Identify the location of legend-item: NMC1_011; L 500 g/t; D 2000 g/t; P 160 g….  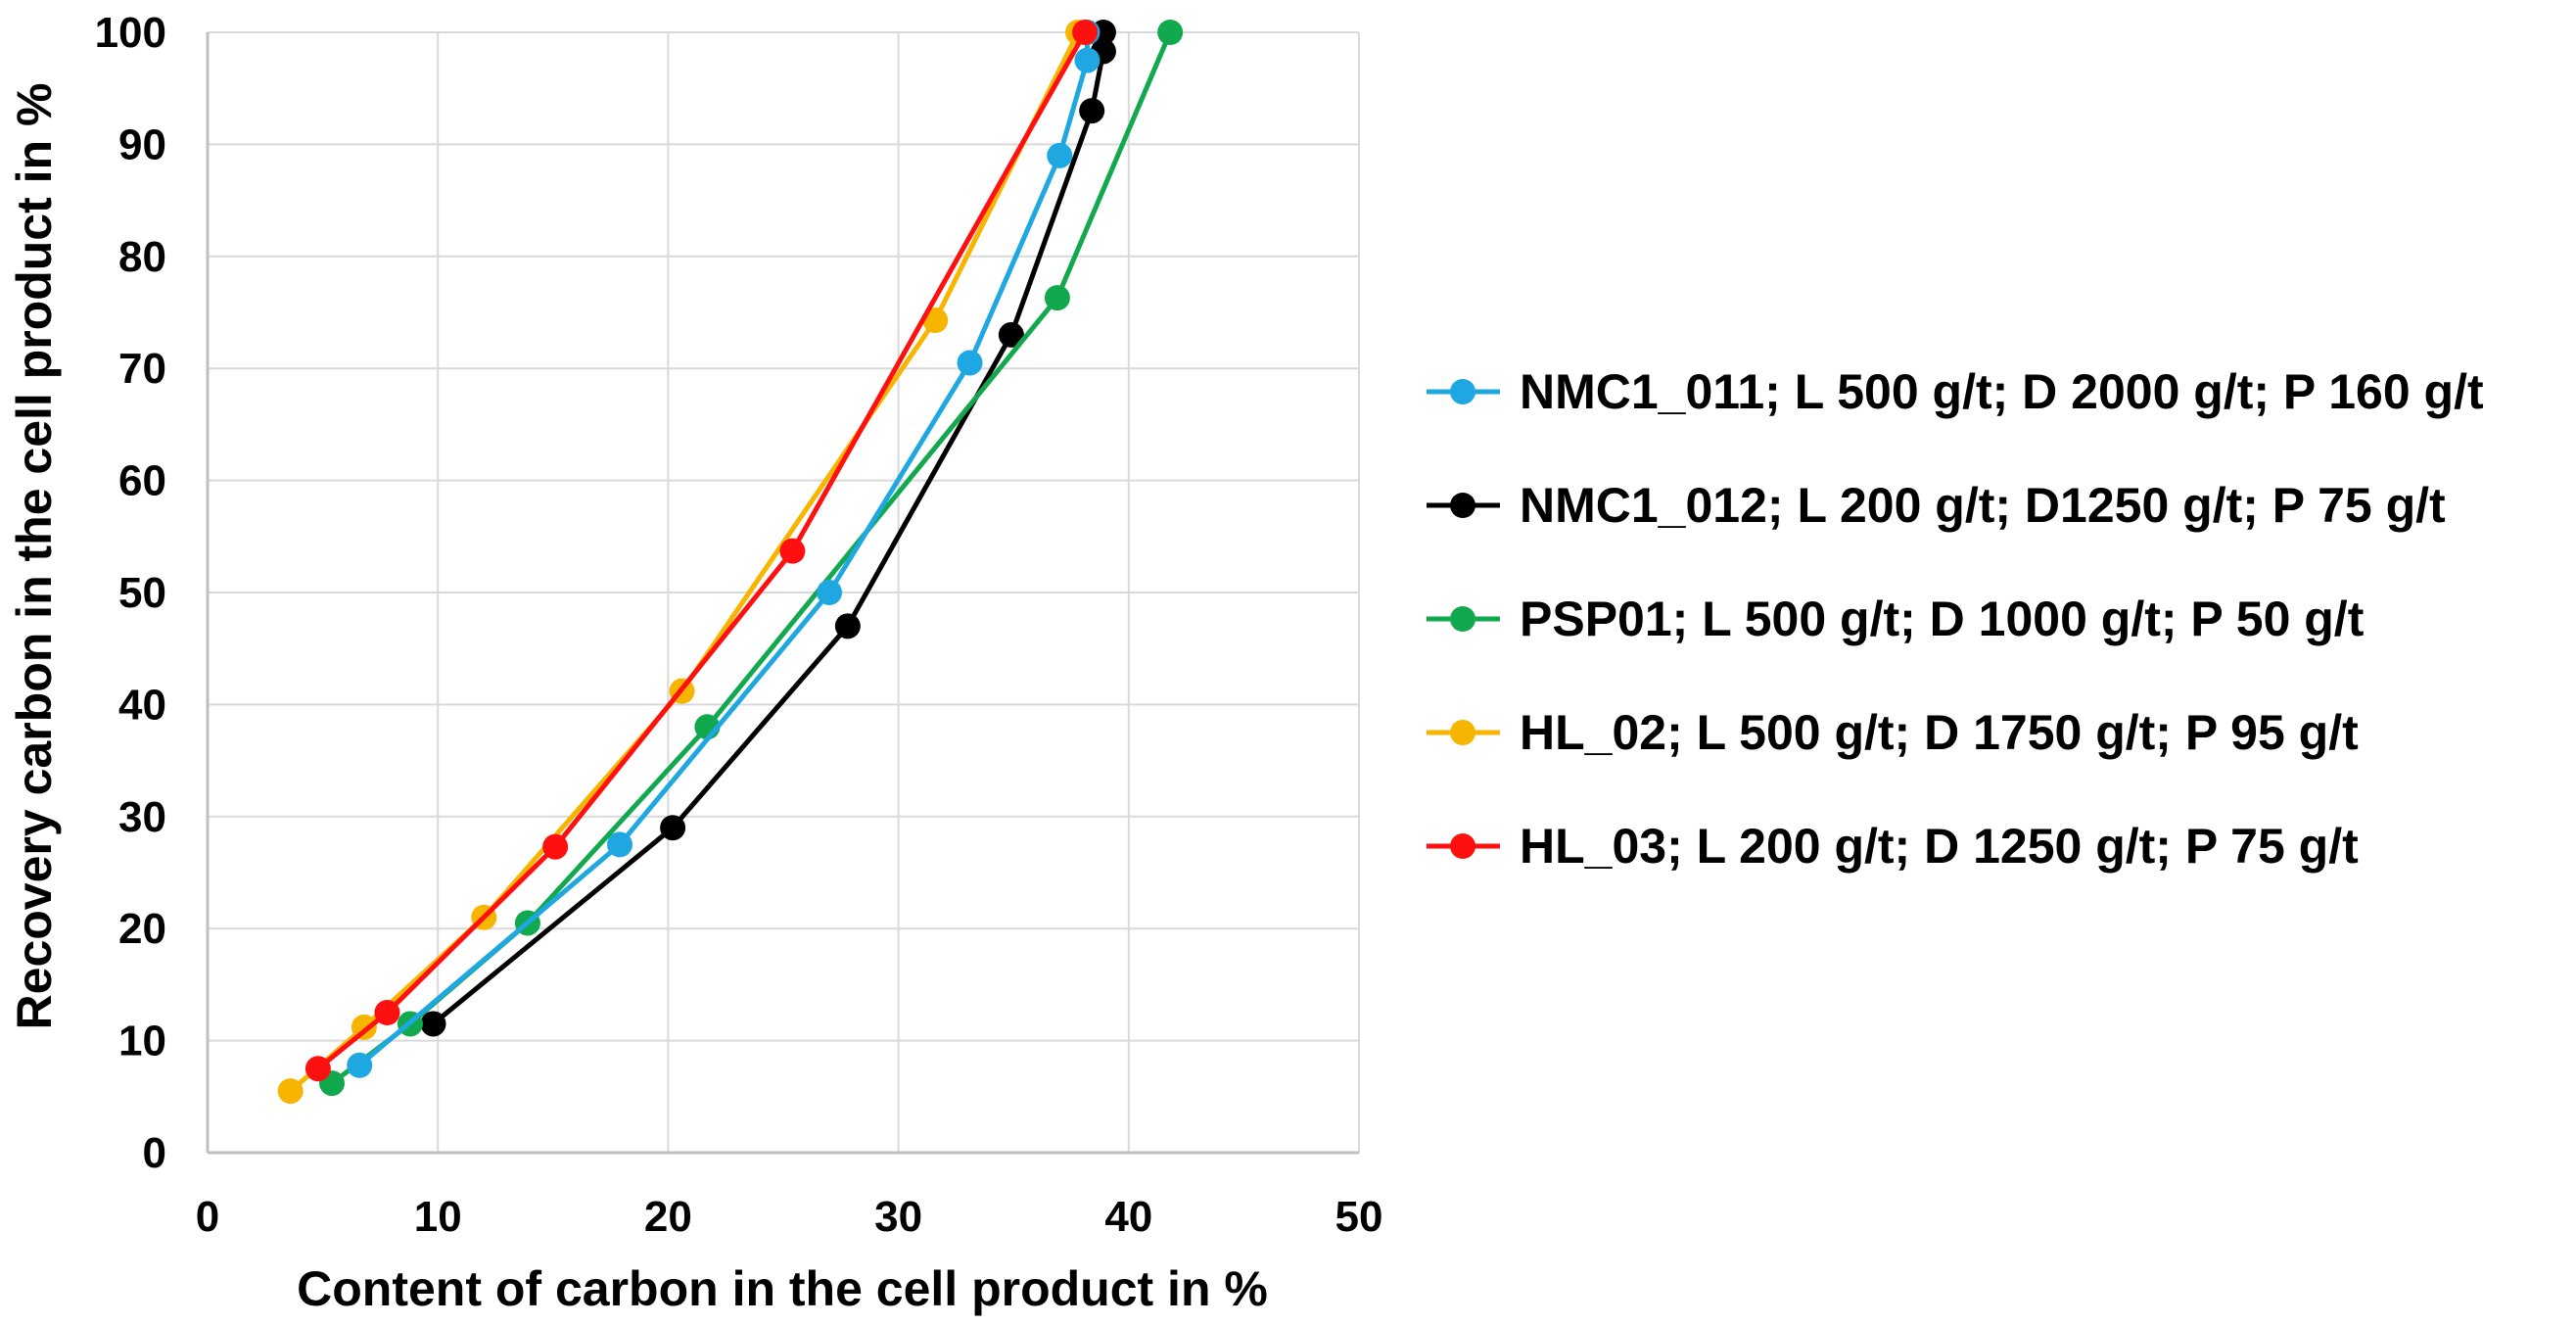
(1956, 391).